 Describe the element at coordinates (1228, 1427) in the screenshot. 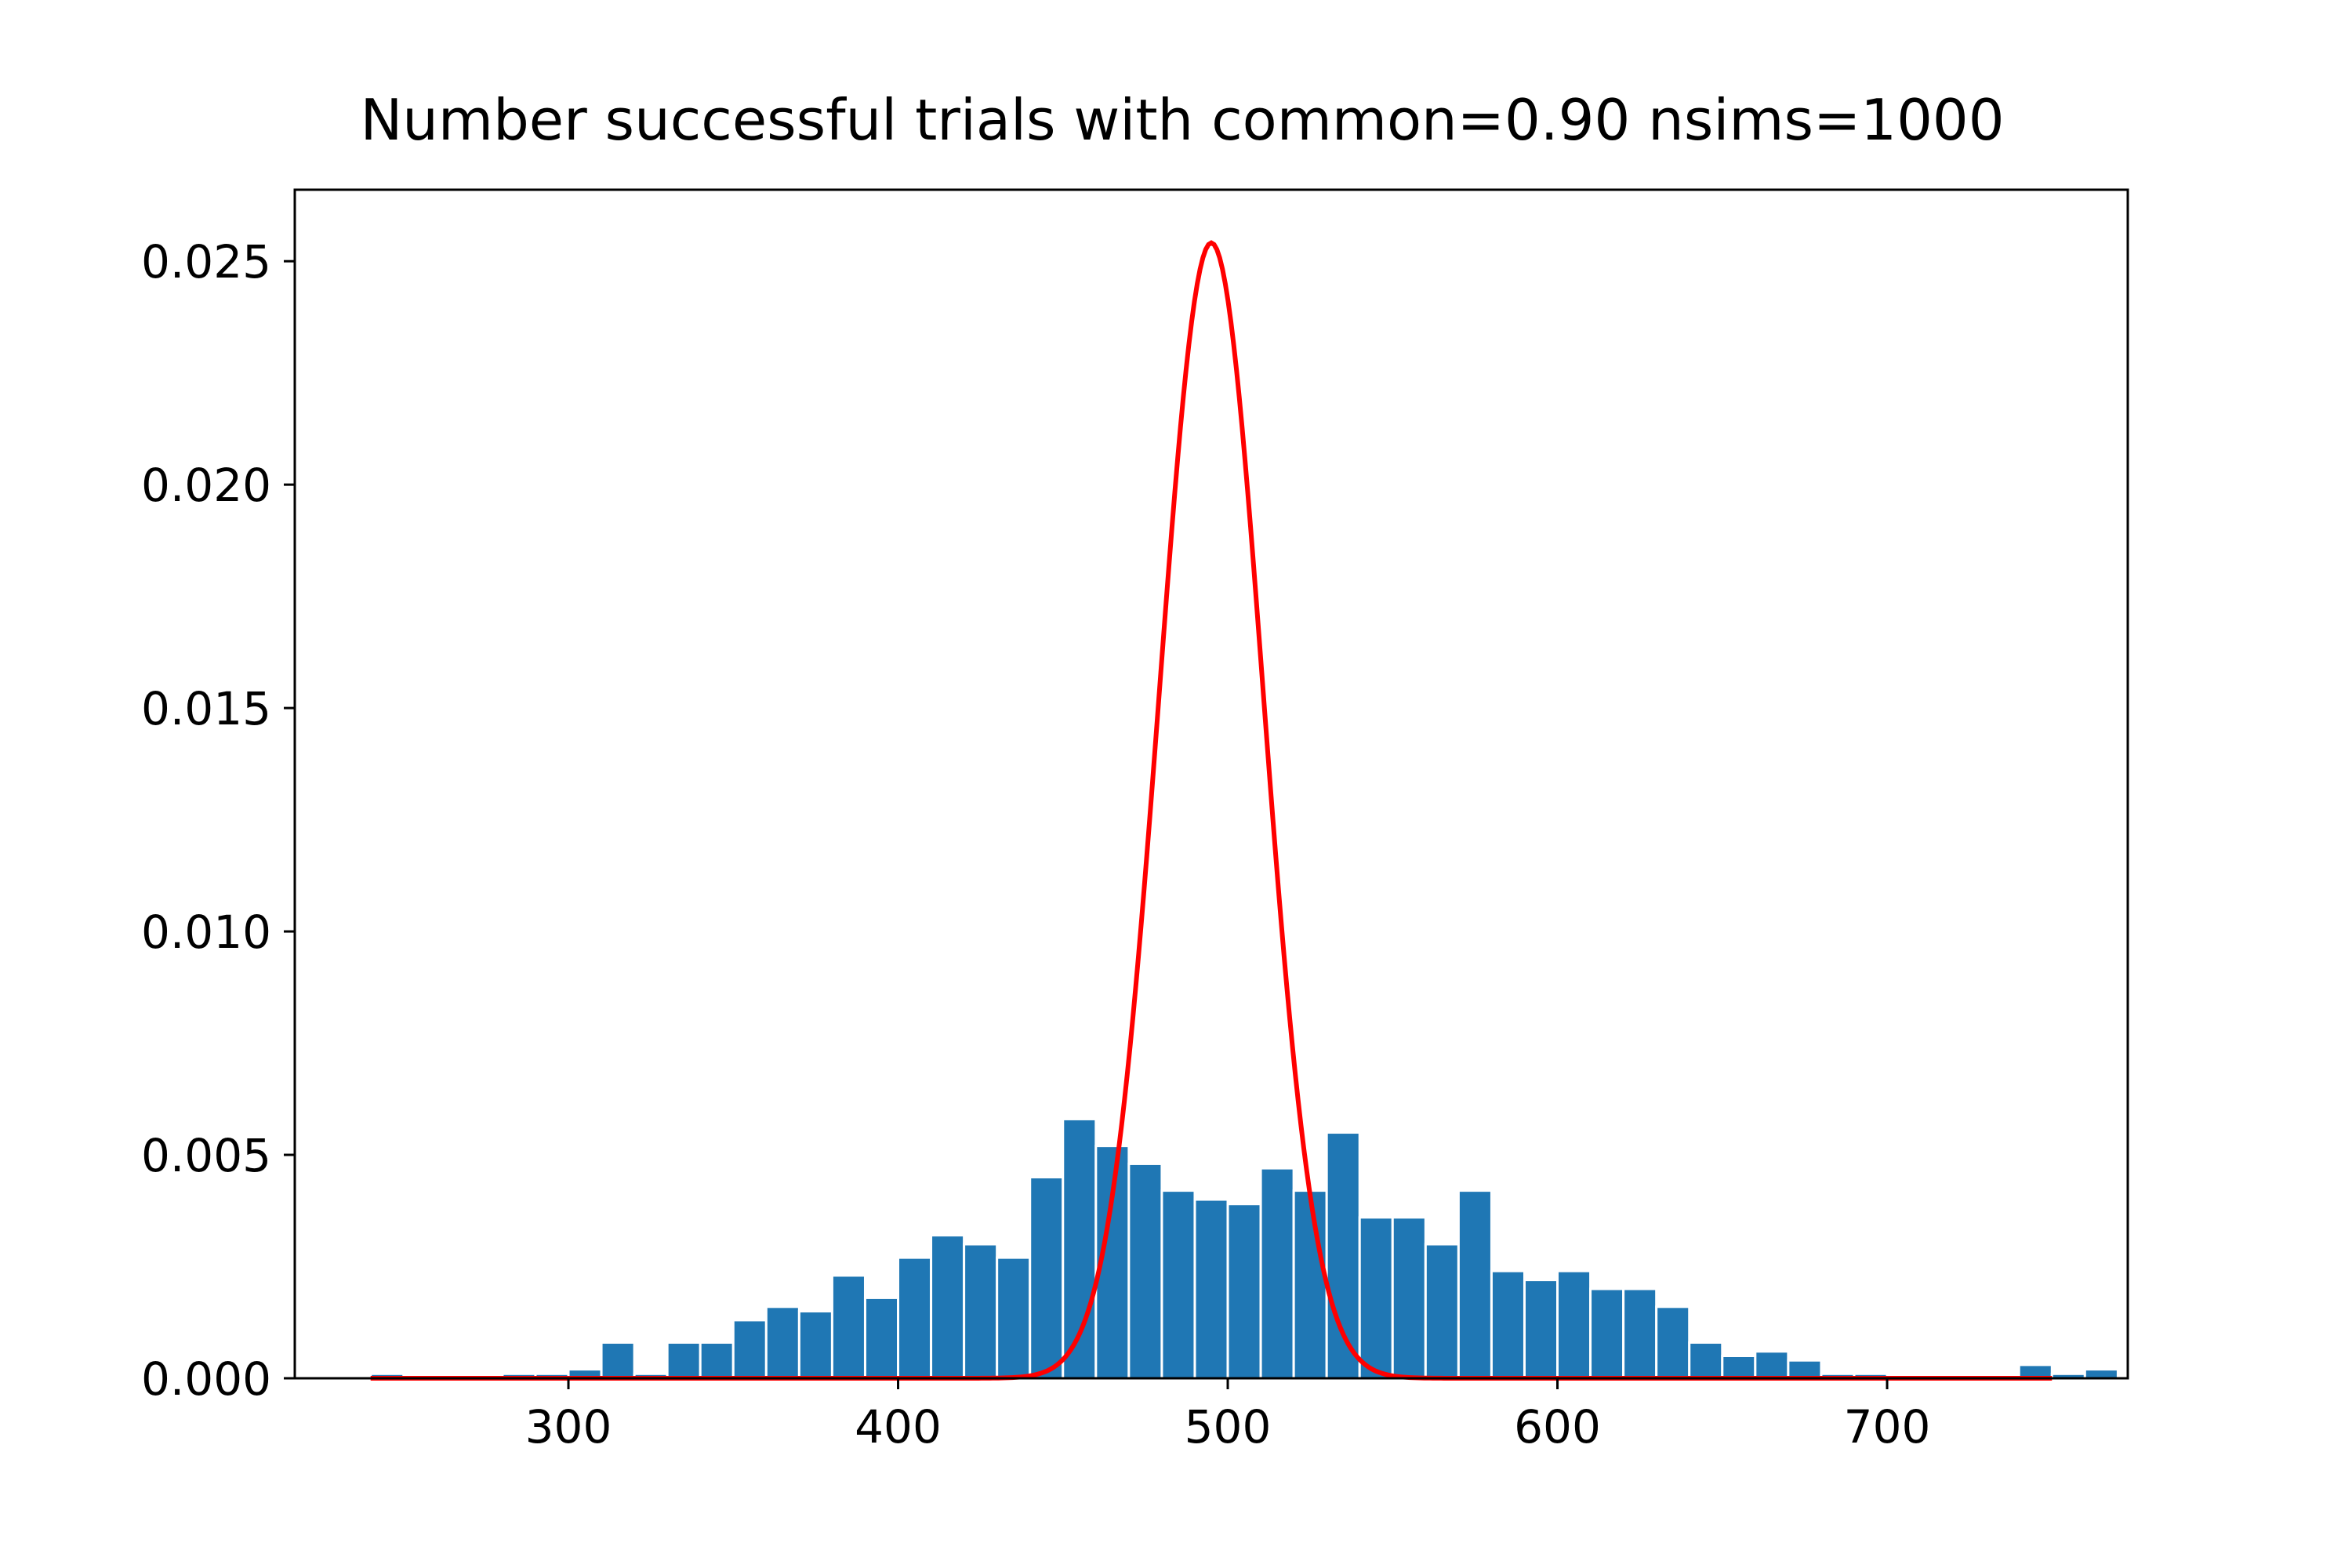

I see `x-tick-label: 500` at that location.